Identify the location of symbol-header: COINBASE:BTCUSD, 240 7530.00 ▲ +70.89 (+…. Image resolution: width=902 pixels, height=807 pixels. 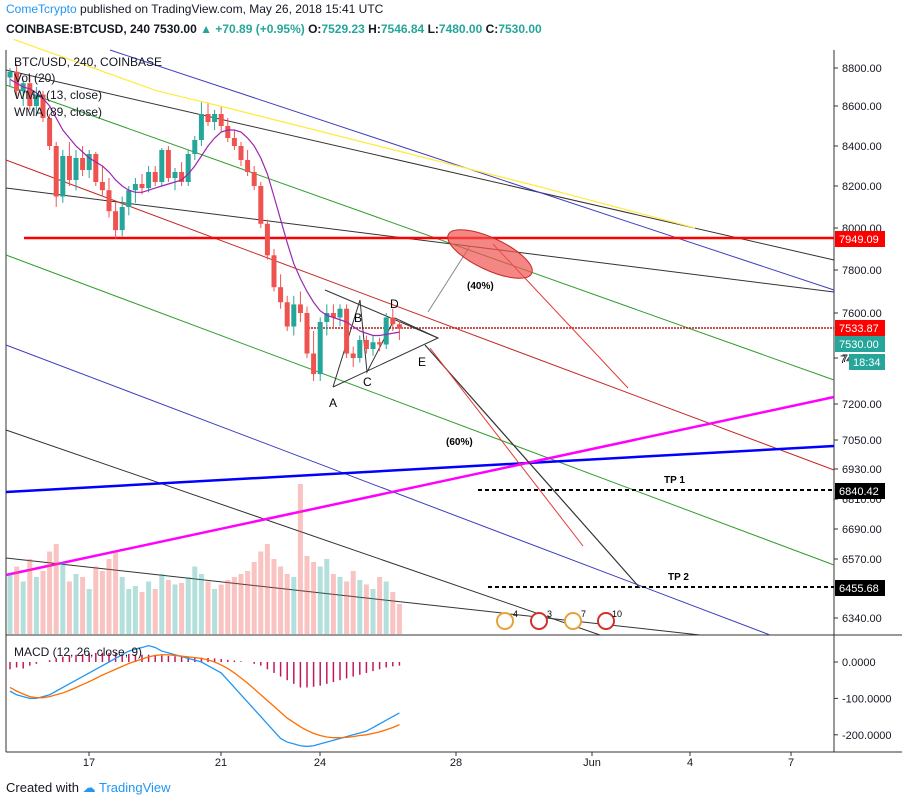
(274, 29).